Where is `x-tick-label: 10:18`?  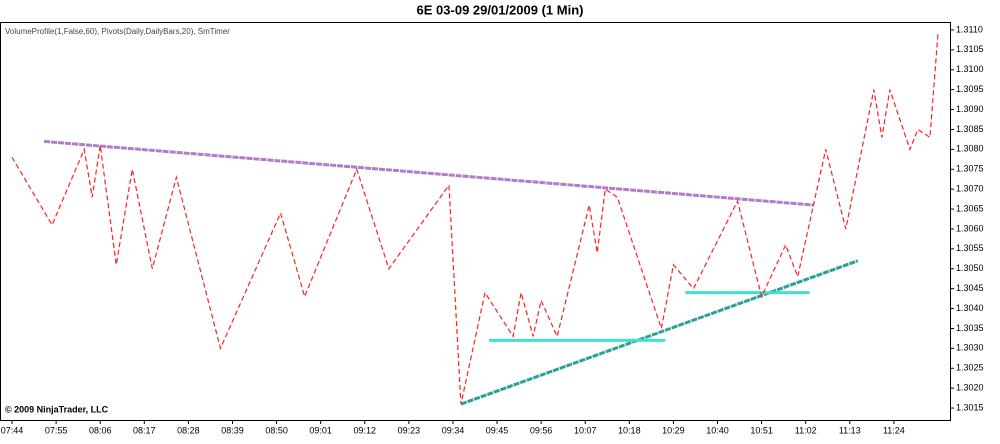
x-tick-label: 10:18 is located at coordinates (629, 430).